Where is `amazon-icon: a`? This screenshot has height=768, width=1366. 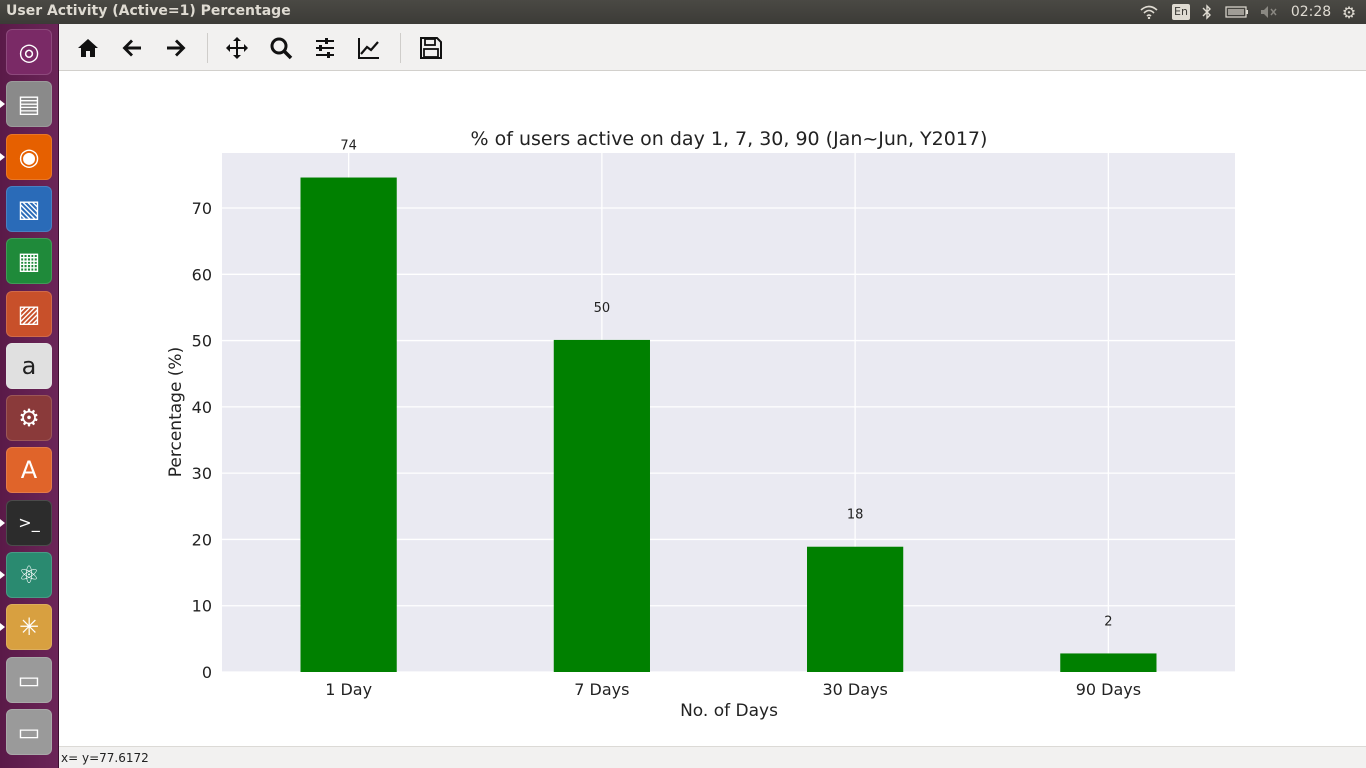 amazon-icon: a is located at coordinates (29, 365).